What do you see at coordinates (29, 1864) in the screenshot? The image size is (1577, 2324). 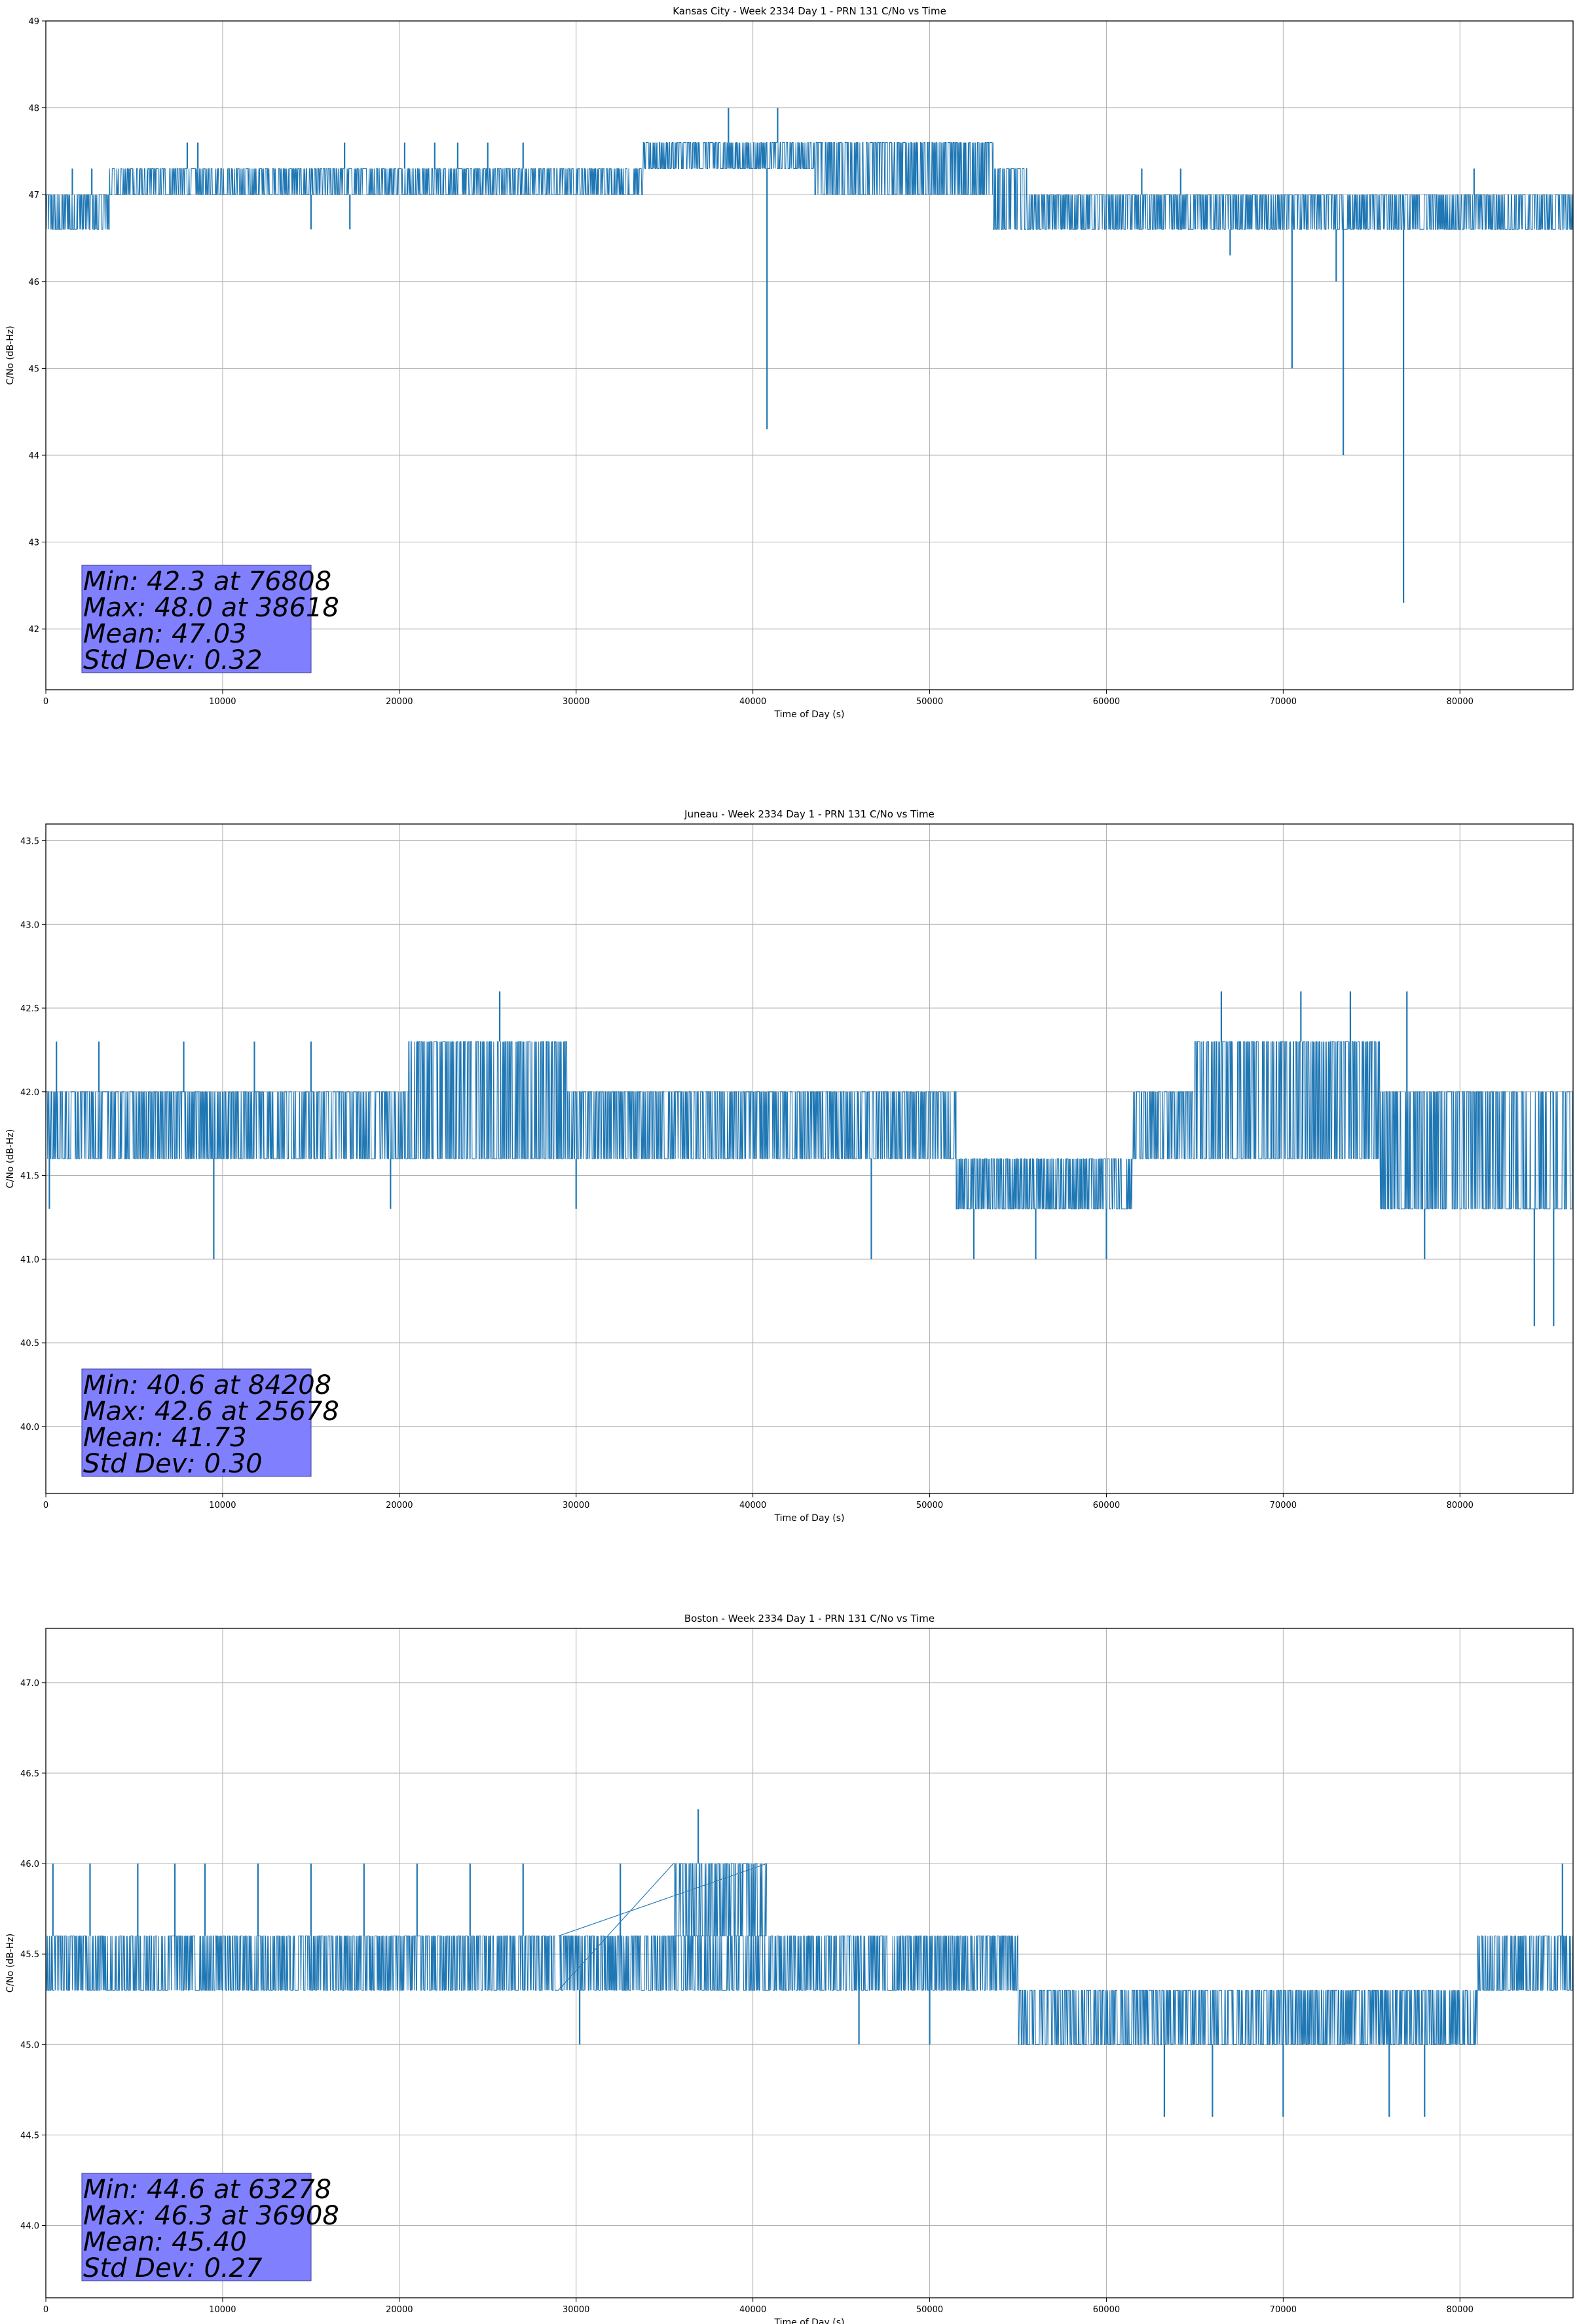 I see `y-tick-label: 46.0` at bounding box center [29, 1864].